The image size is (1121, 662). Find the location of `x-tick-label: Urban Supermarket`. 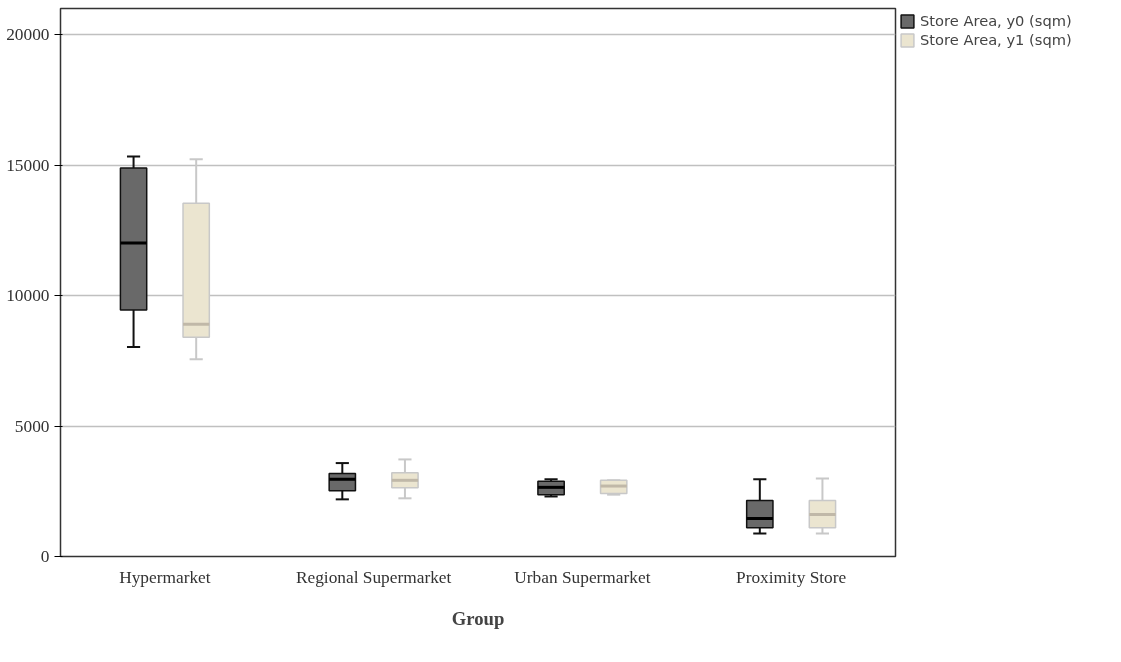

x-tick-label: Urban Supermarket is located at coordinates (582, 577).